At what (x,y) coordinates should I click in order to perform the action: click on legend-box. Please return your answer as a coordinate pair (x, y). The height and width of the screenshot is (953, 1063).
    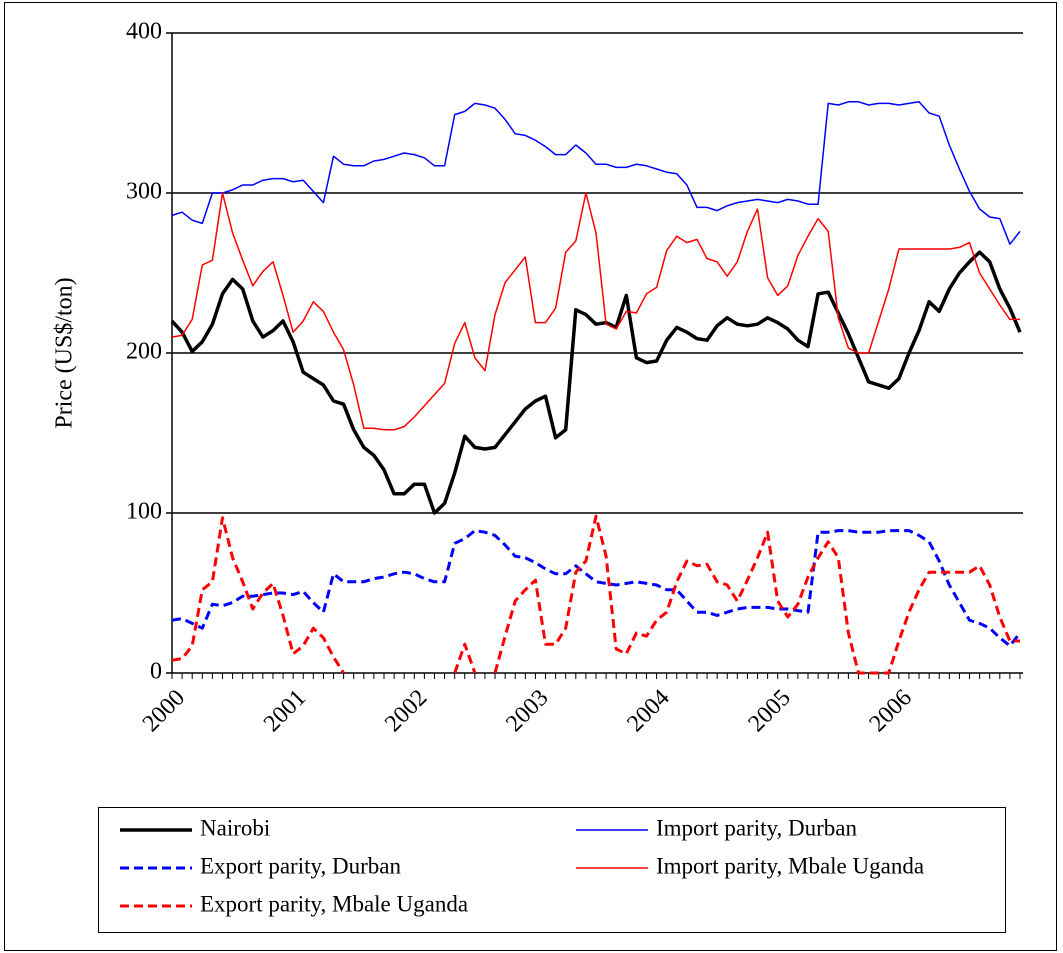
    Looking at the image, I should click on (552, 870).